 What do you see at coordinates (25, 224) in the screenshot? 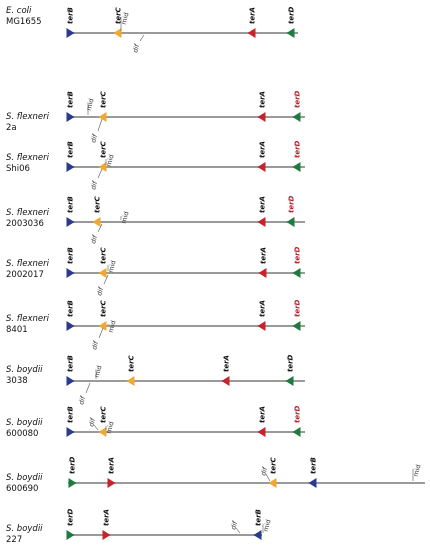
I see `strain-label: 2003036` at bounding box center [25, 224].